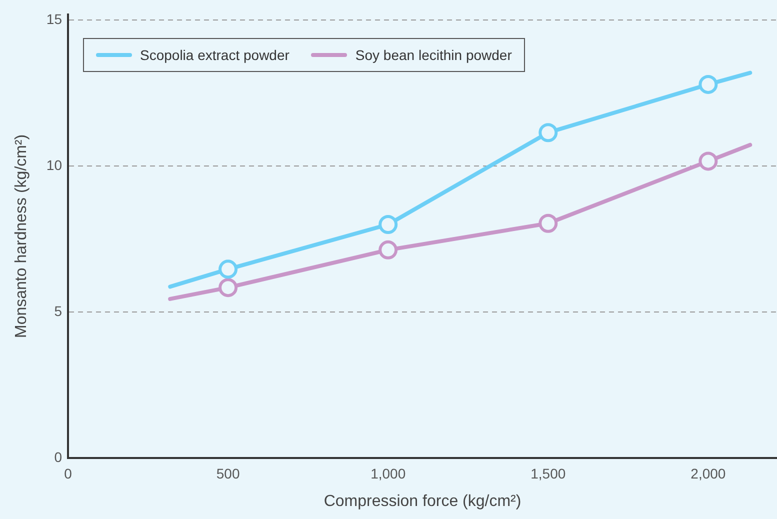  Describe the element at coordinates (54, 165) in the screenshot. I see `y-tick-label: 10` at that location.